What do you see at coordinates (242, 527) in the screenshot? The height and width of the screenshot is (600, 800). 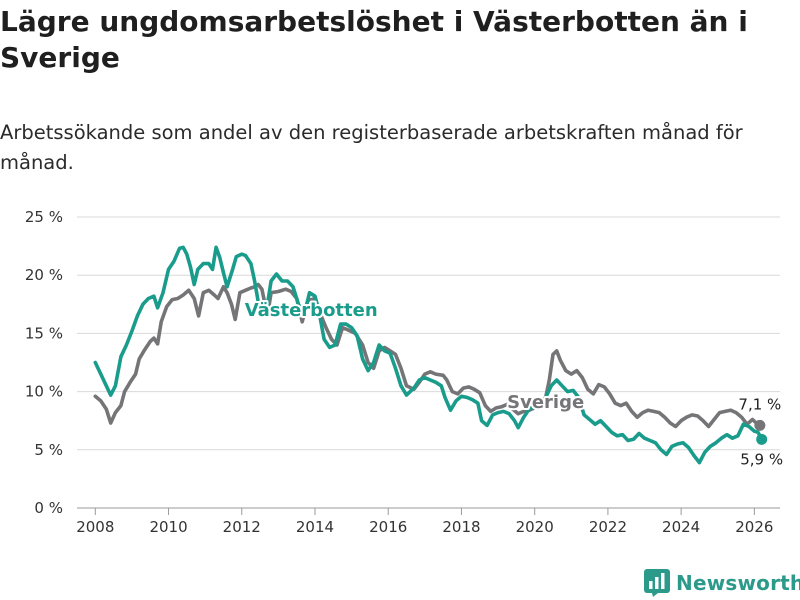 I see `x-tick-label: 2012` at bounding box center [242, 527].